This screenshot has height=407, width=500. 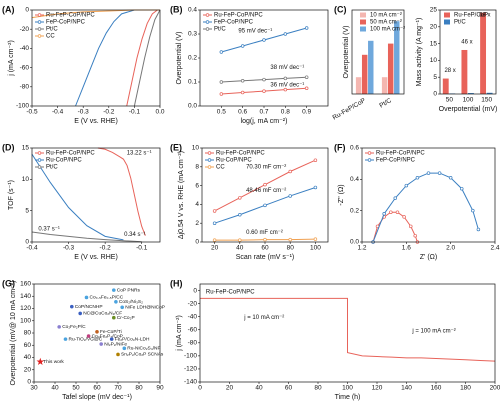 What do you see at coordinates (142, 355) in the screenshot?
I see `point-label: Sn₂P₂/Co₂P SCNAs` at bounding box center [142, 355].